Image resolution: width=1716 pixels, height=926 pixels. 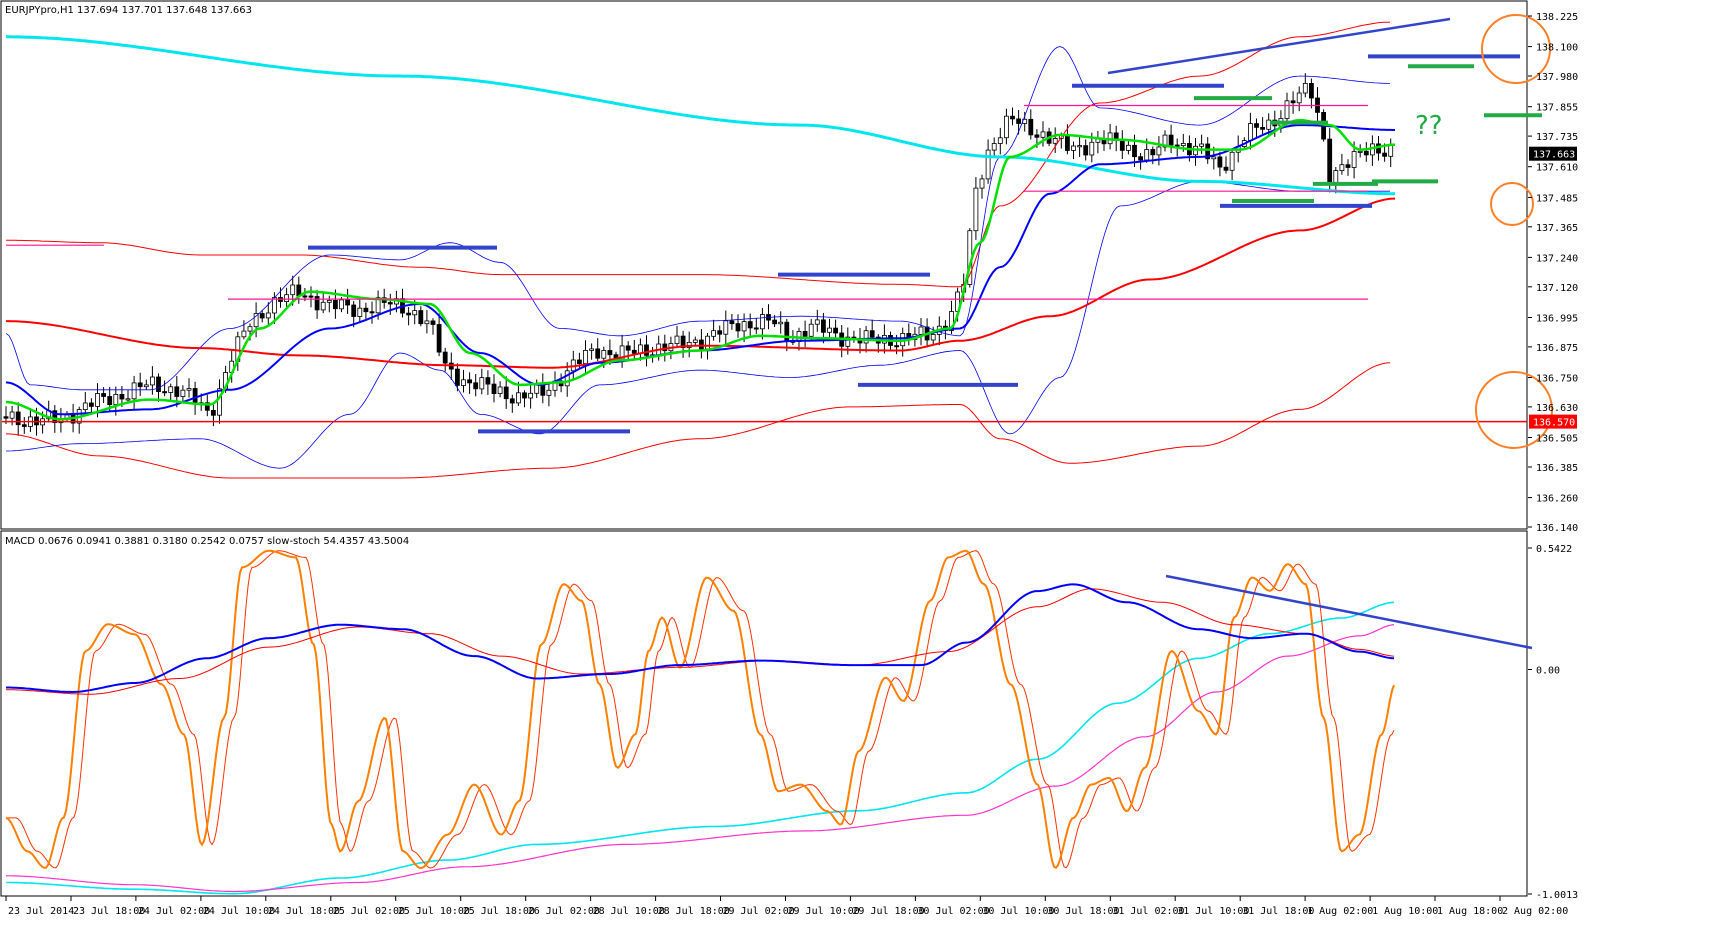 What do you see at coordinates (1557, 348) in the screenshot?
I see `price-tick-label: 136.875` at bounding box center [1557, 348].